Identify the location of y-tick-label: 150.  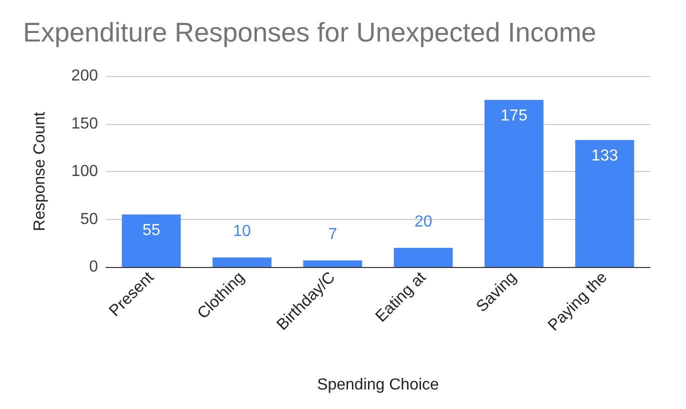
(84, 123).